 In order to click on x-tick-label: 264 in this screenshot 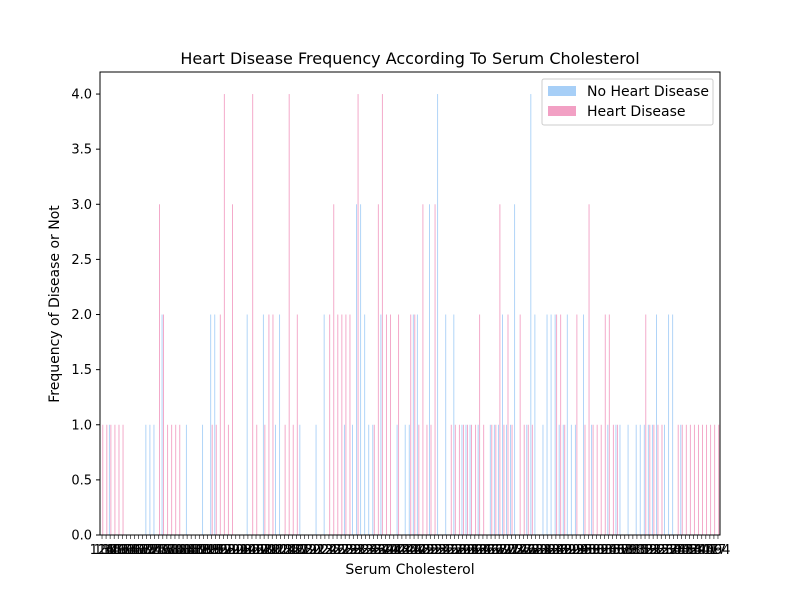, I will do `click(478, 550)`.